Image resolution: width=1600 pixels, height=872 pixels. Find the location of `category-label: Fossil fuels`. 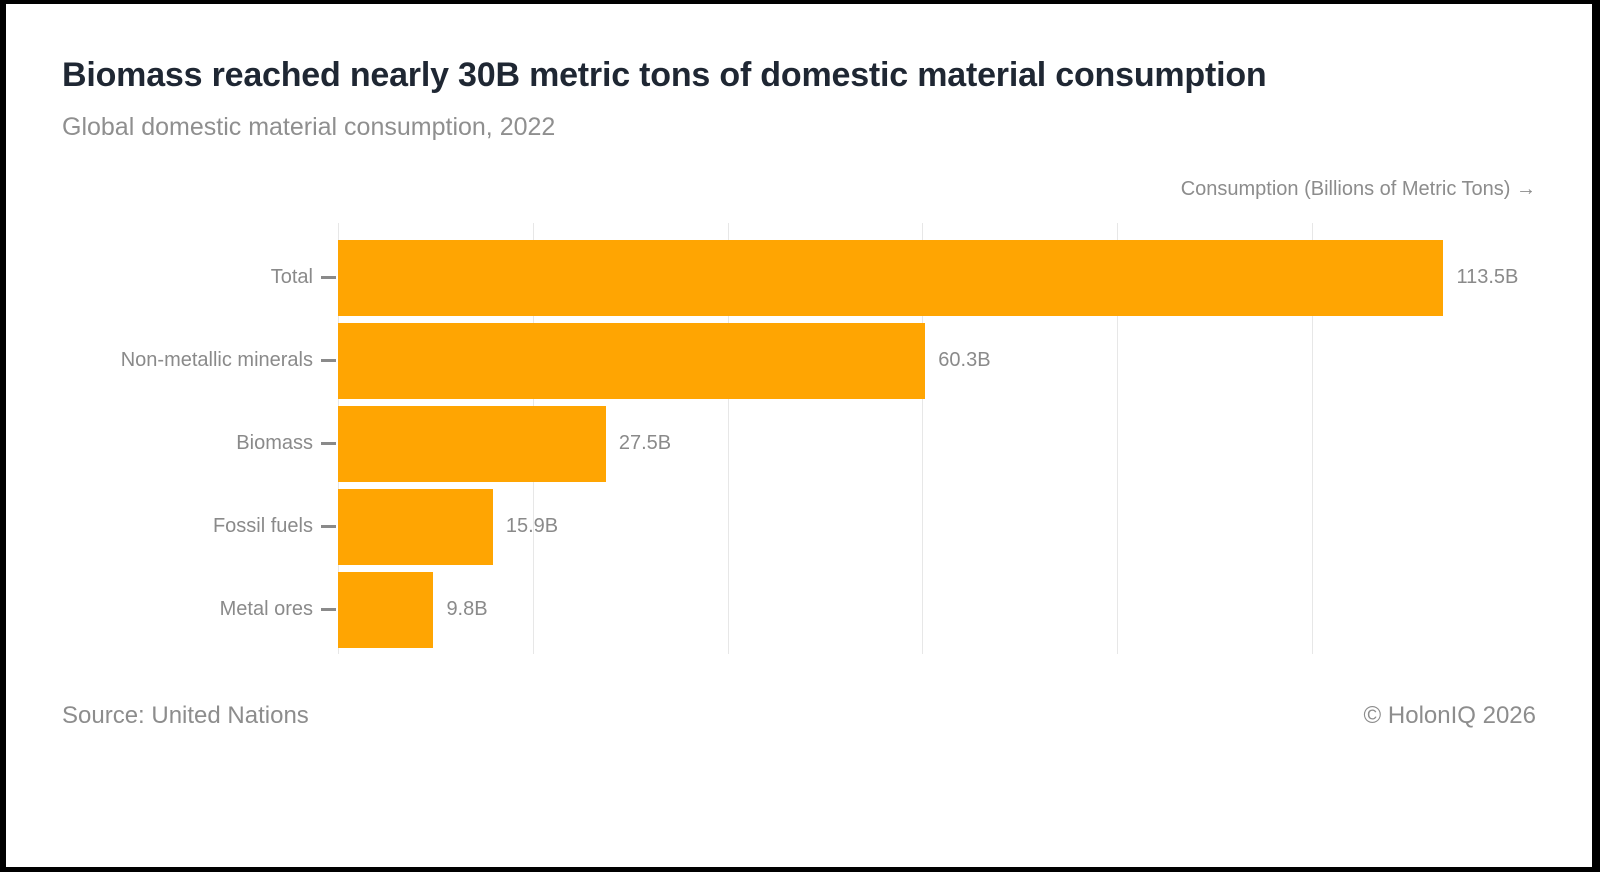

category-label: Fossil fuels is located at coordinates (262, 526).